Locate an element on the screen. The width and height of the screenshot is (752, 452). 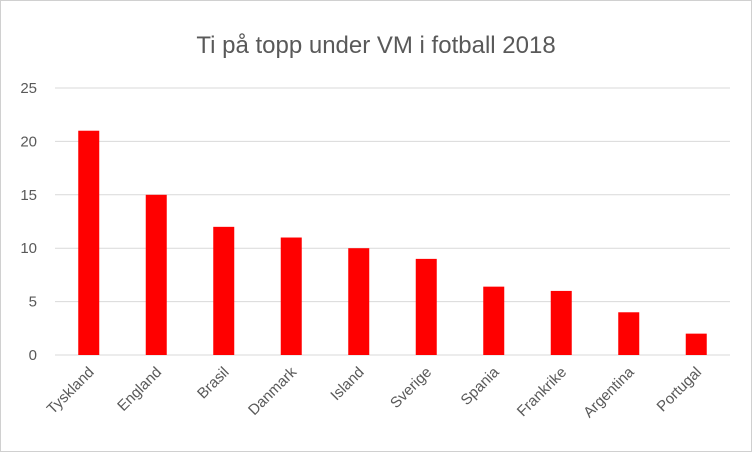
bar-tyskland is located at coordinates (89, 242).